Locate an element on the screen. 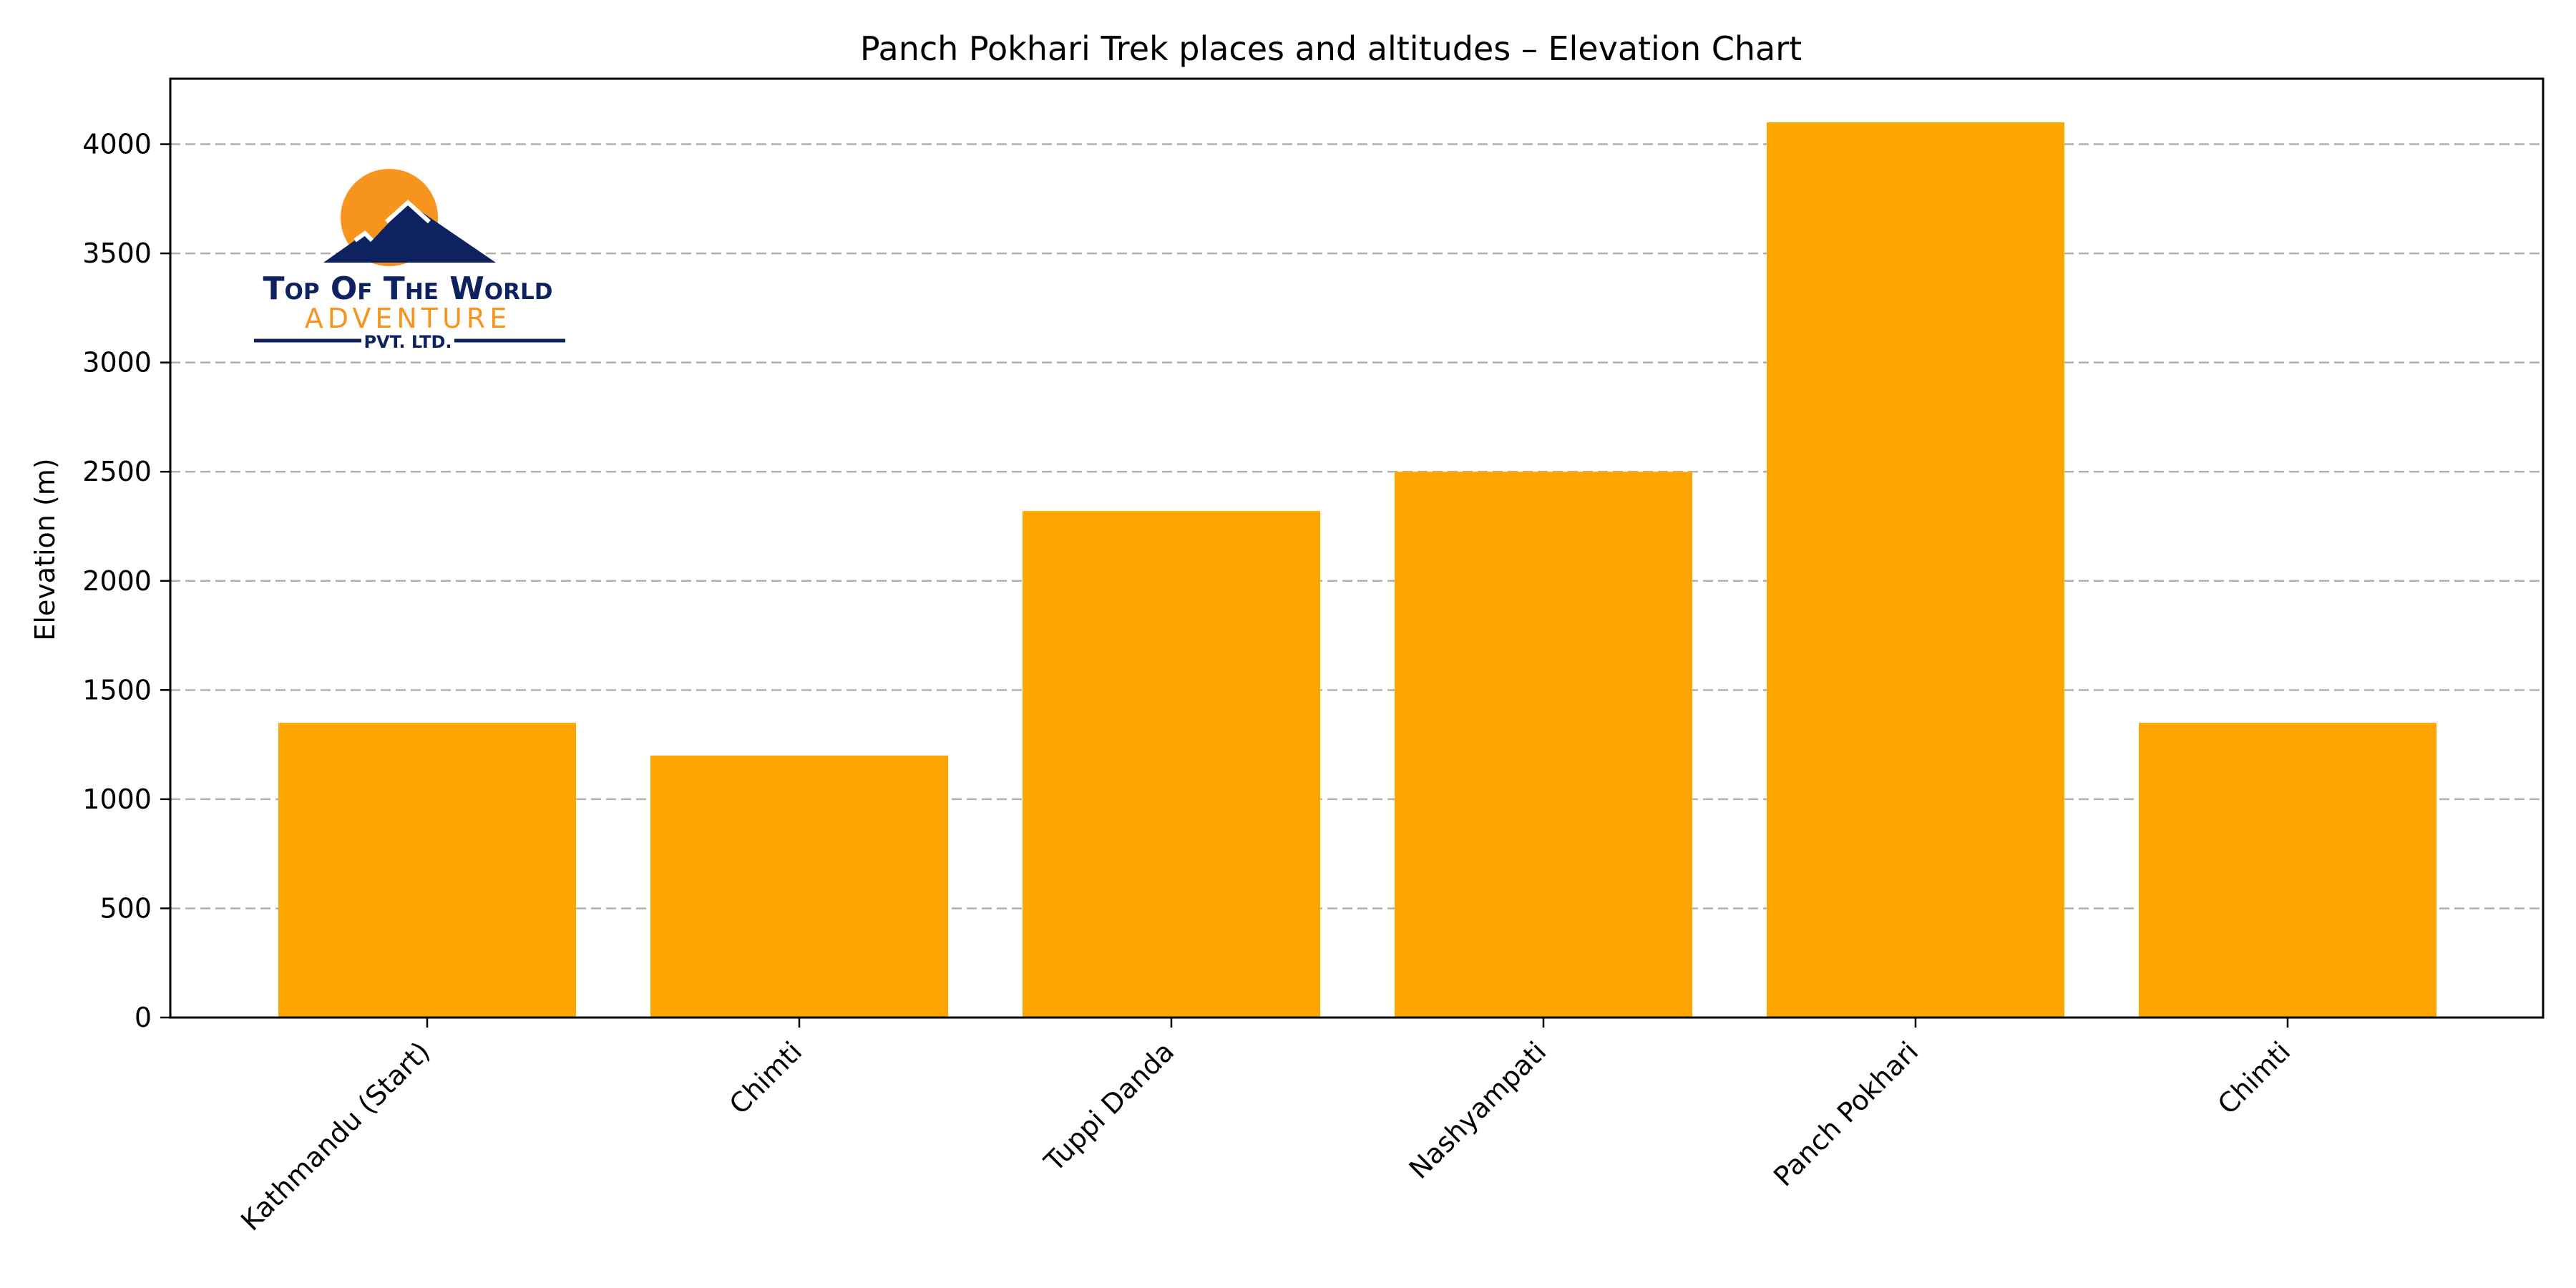 The width and height of the screenshot is (2576, 1288). logo-line3: PVT. LTD. is located at coordinates (408, 342).